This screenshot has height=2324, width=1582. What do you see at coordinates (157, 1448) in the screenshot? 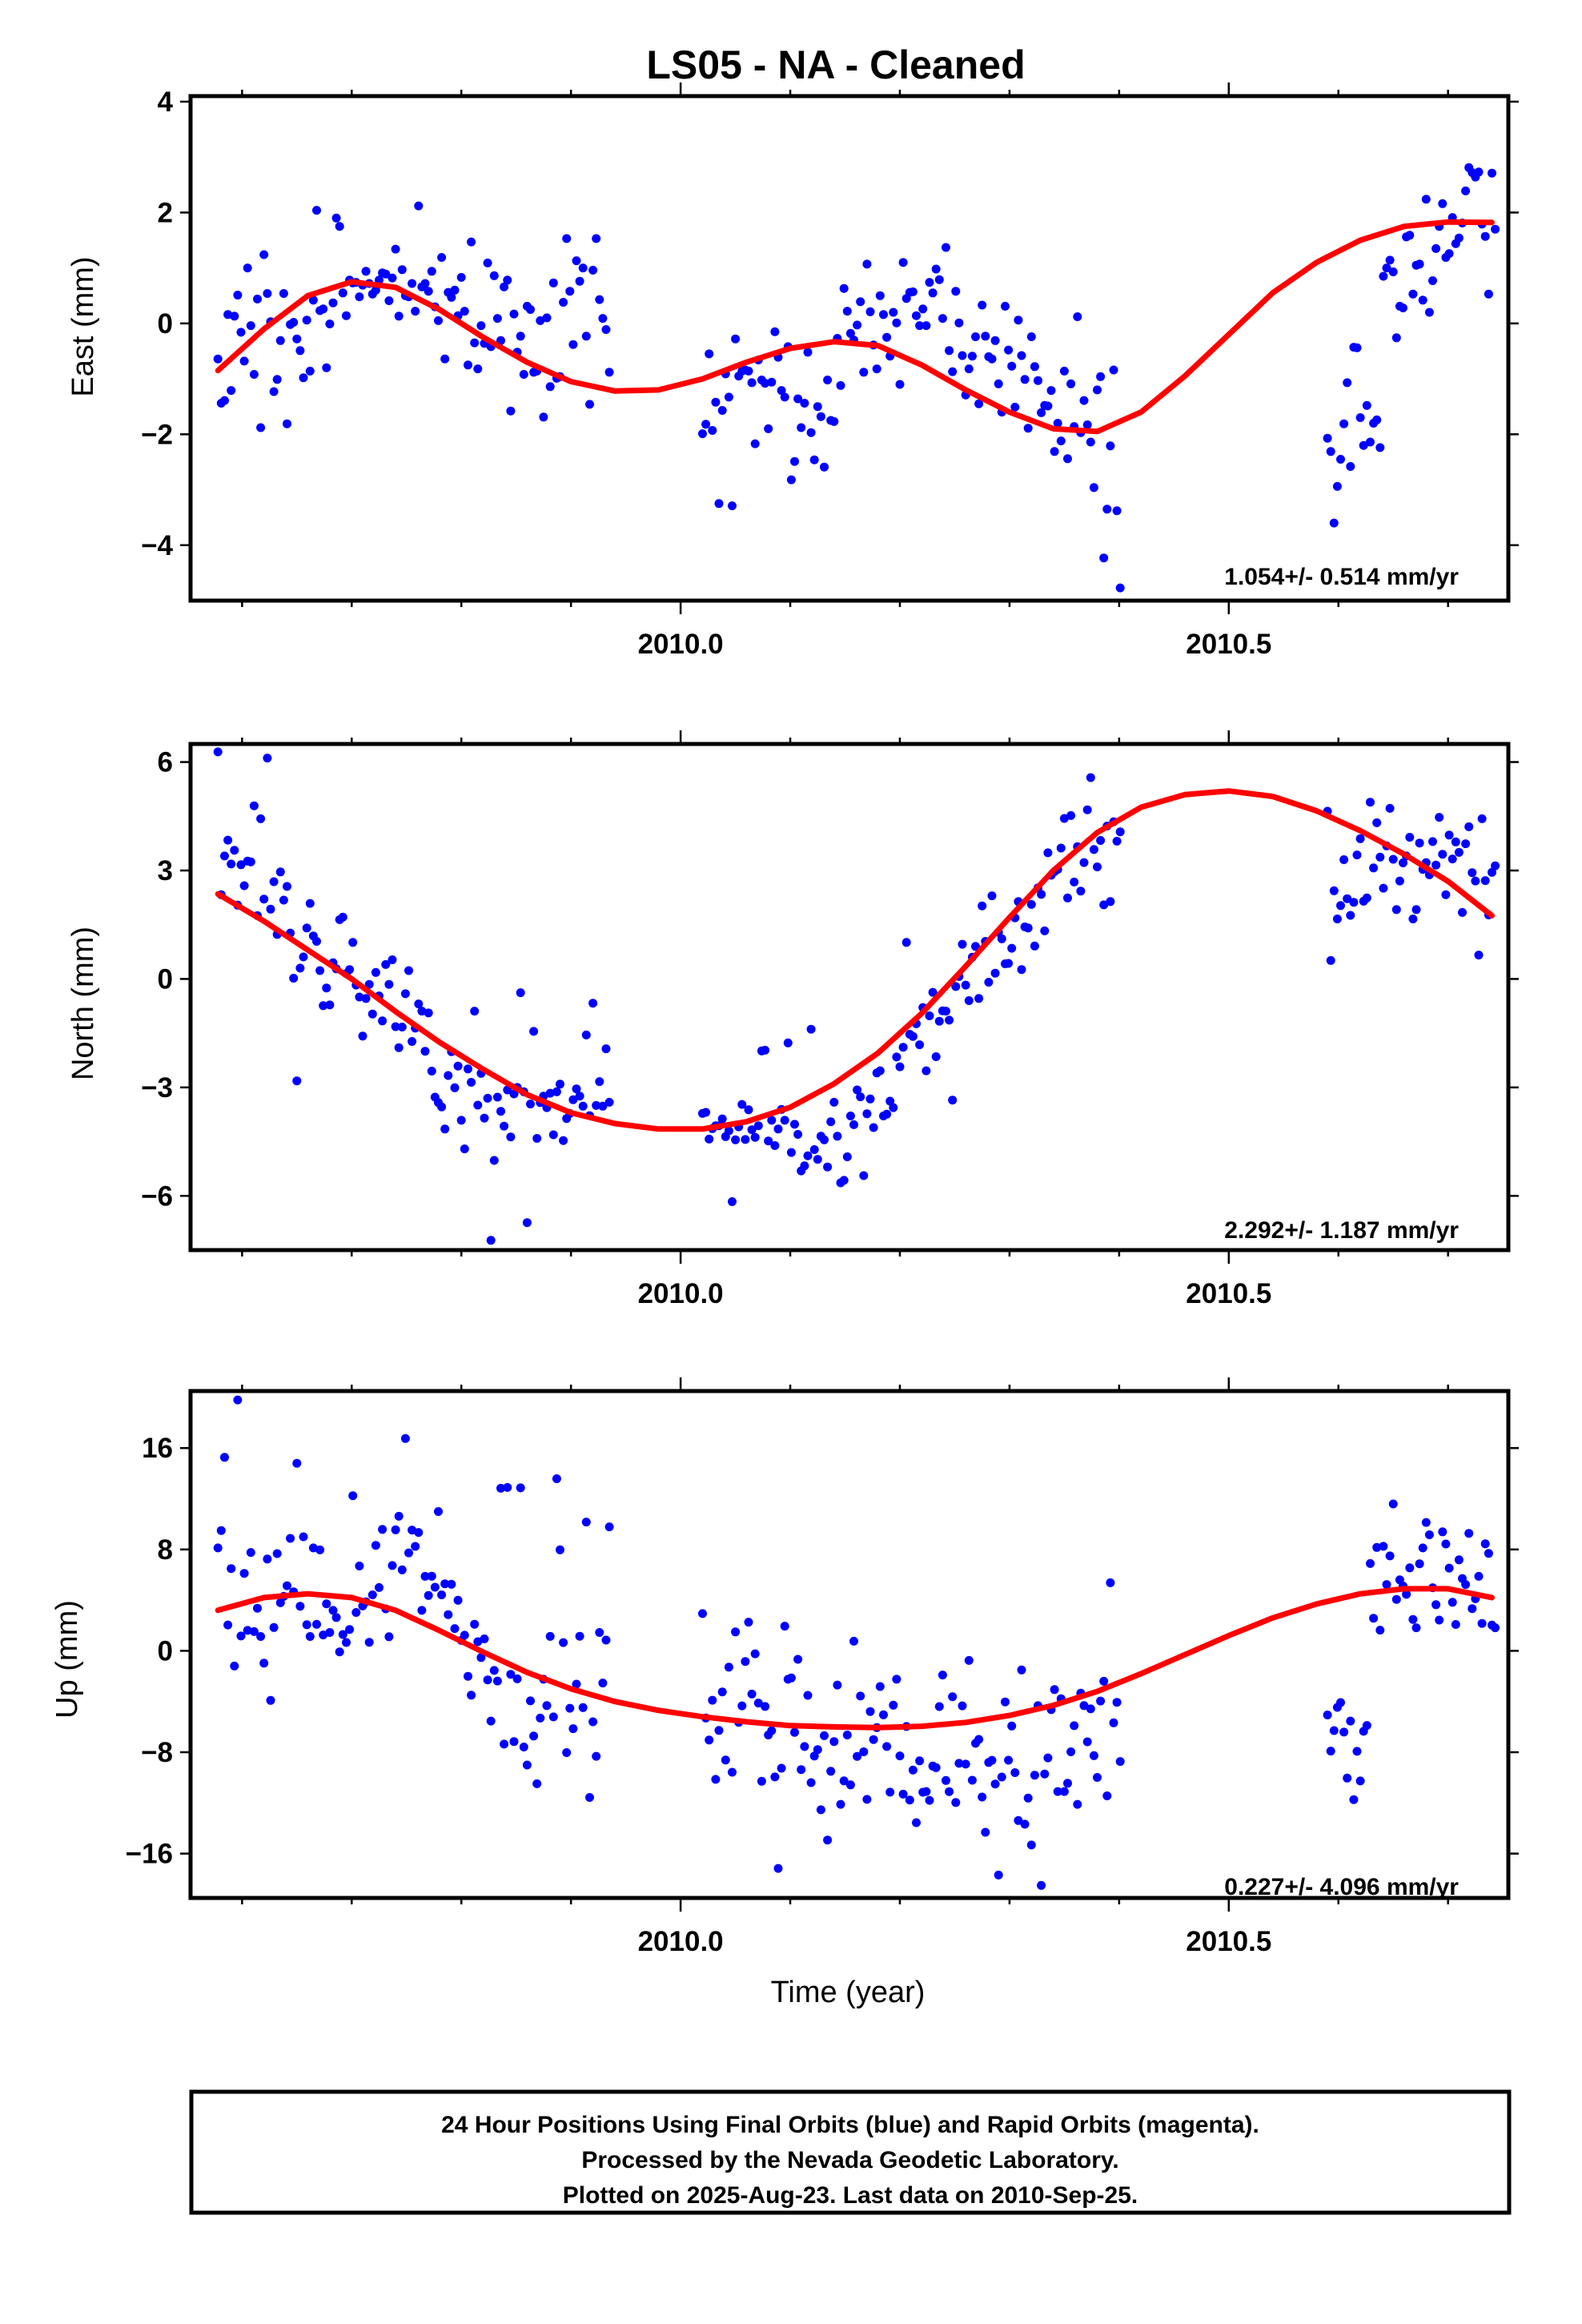
I see `up-y-tick-label: 16` at bounding box center [157, 1448].